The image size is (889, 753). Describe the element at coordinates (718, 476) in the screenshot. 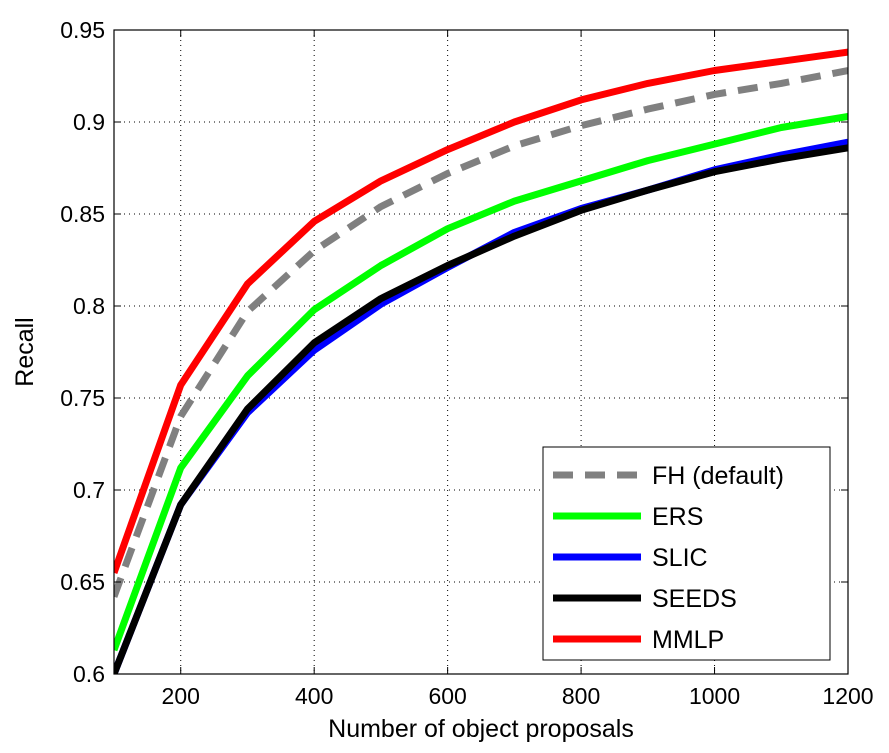

I see `legend-label: FH (default)` at that location.